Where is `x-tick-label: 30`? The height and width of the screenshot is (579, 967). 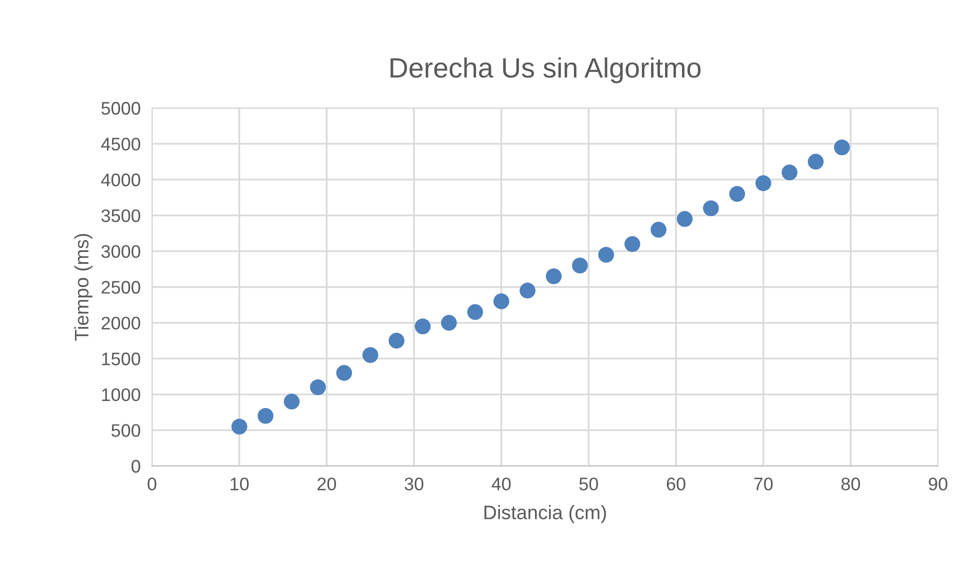 x-tick-label: 30 is located at coordinates (414, 484).